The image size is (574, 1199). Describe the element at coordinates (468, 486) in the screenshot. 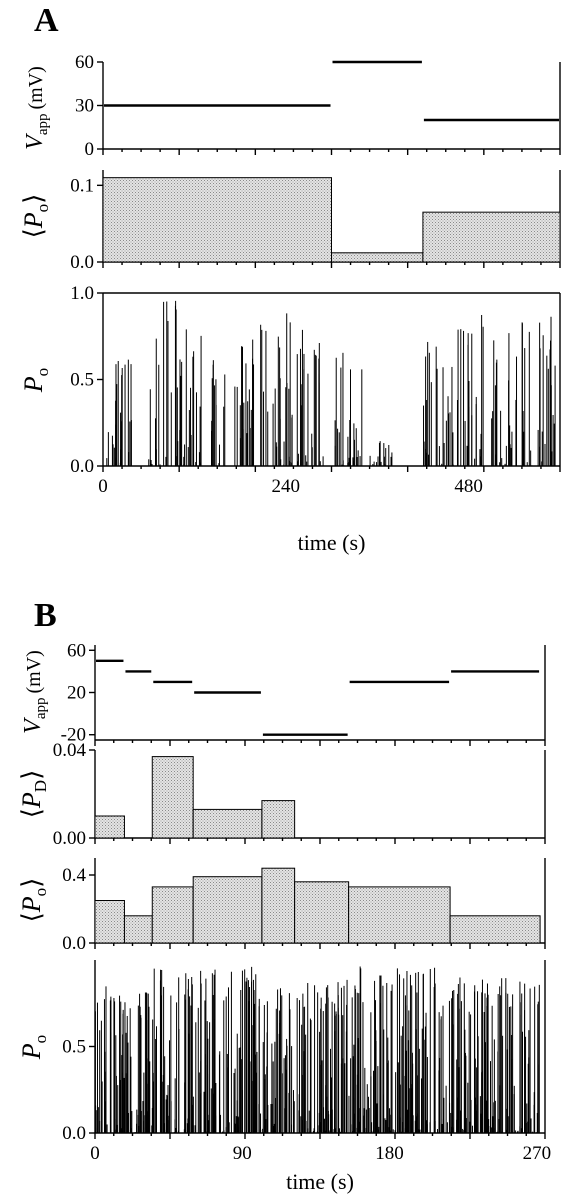

I see `x-tick-label: 480` at that location.